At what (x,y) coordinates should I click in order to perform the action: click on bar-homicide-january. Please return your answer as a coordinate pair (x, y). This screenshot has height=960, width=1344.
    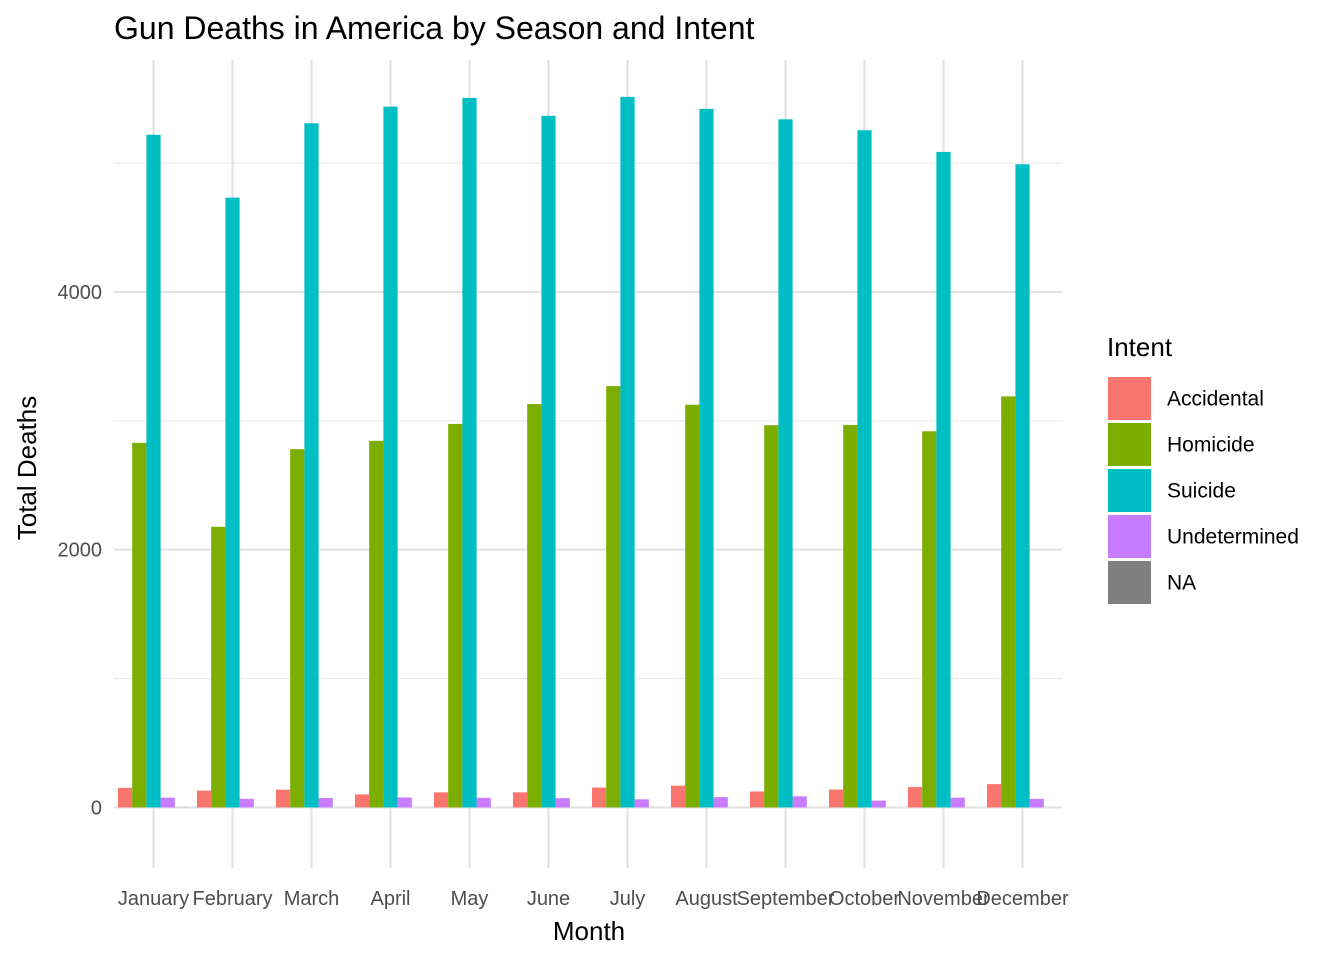
    Looking at the image, I should click on (139, 625).